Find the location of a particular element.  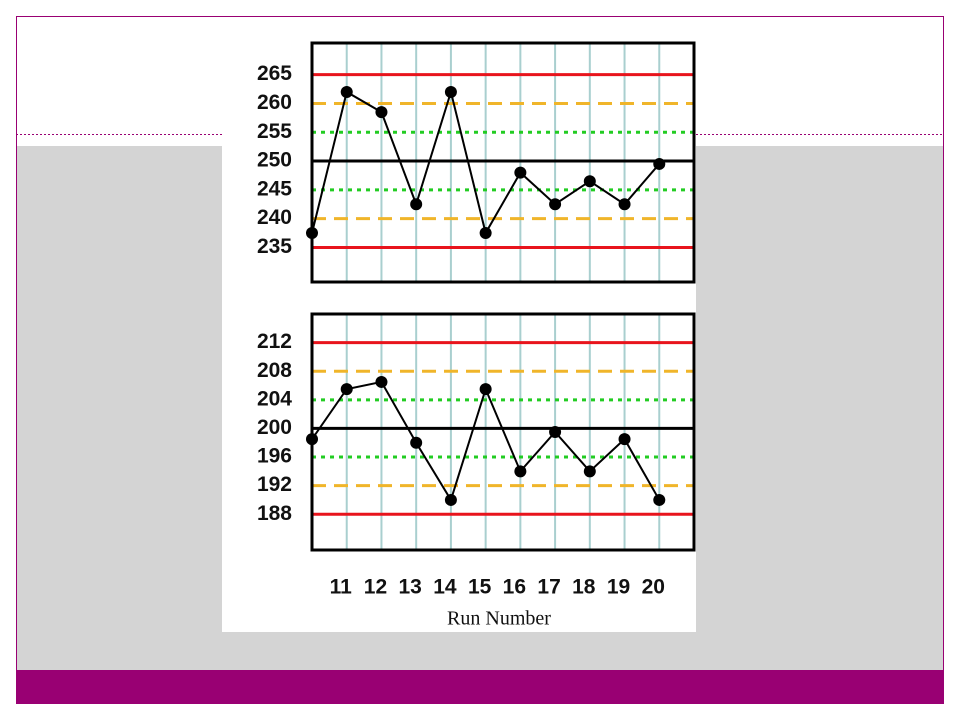

x-tick-label: 13 is located at coordinates (410, 587).